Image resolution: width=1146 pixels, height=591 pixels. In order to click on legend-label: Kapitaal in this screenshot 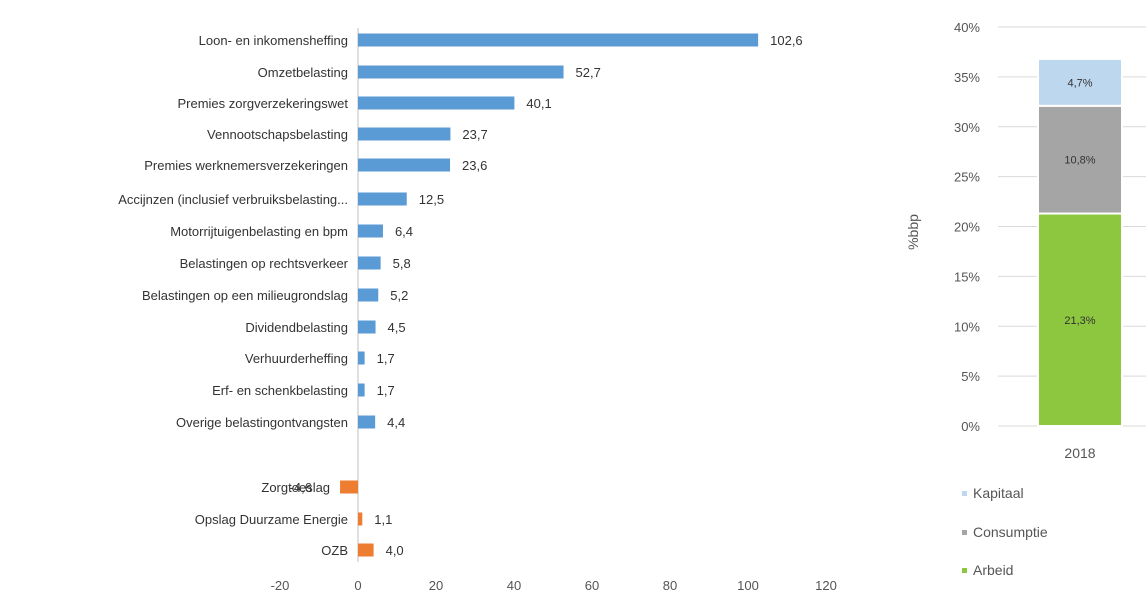, I will do `click(998, 493)`.